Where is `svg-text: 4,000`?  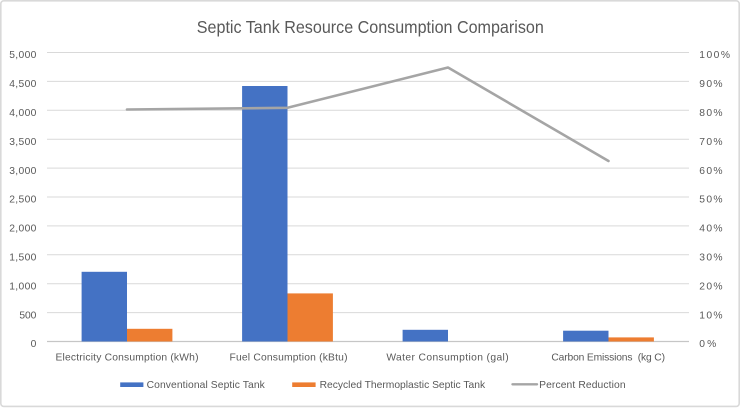
svg-text: 4,000 is located at coordinates (22, 113).